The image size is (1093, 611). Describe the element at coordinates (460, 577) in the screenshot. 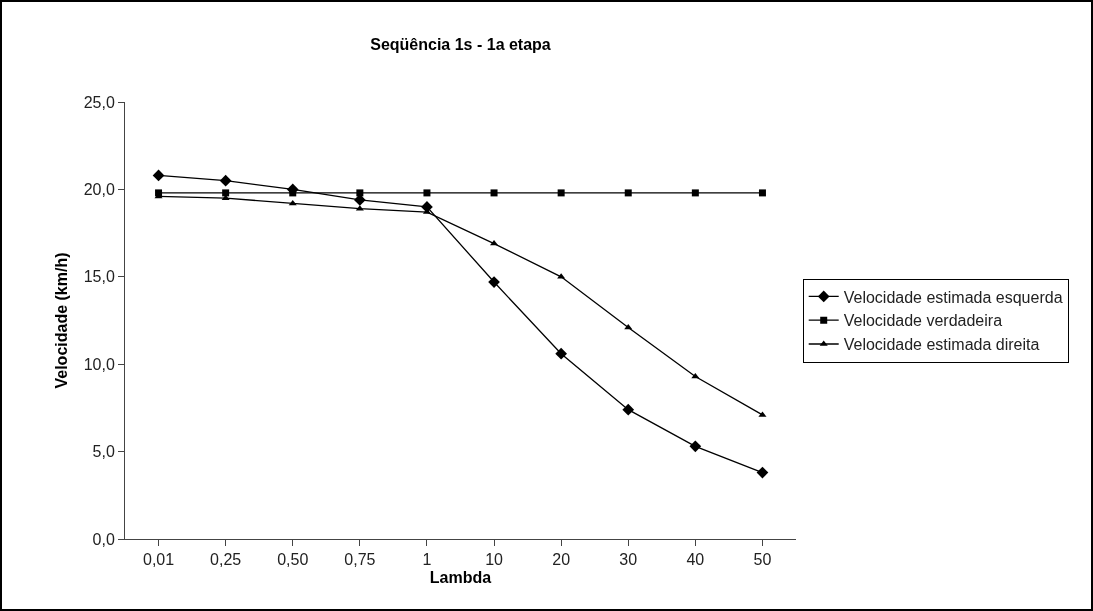

I see `x-axis-title: Lambda` at that location.